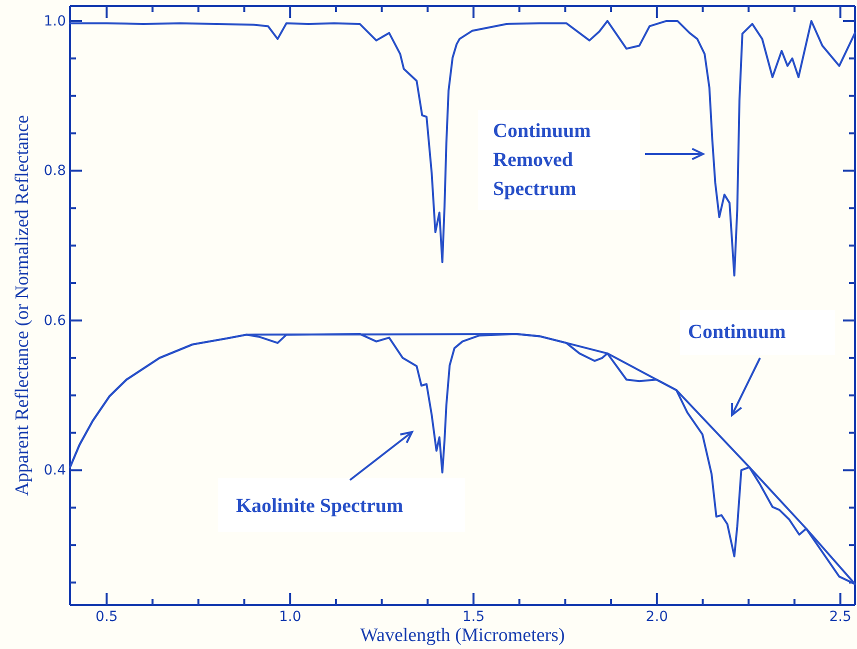  I want to click on text: Continuum, so click(737, 332).